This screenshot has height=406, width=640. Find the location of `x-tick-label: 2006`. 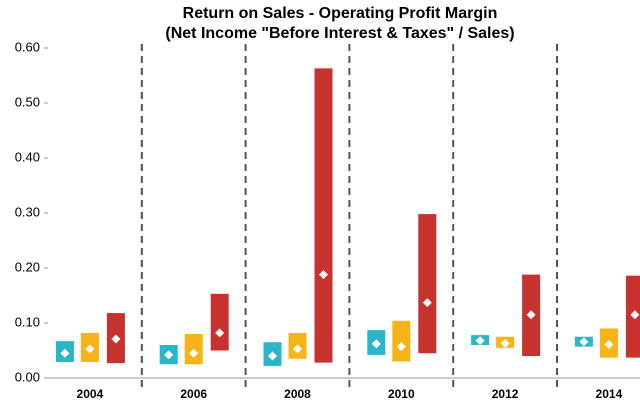

x-tick-label: 2006 is located at coordinates (193, 394).